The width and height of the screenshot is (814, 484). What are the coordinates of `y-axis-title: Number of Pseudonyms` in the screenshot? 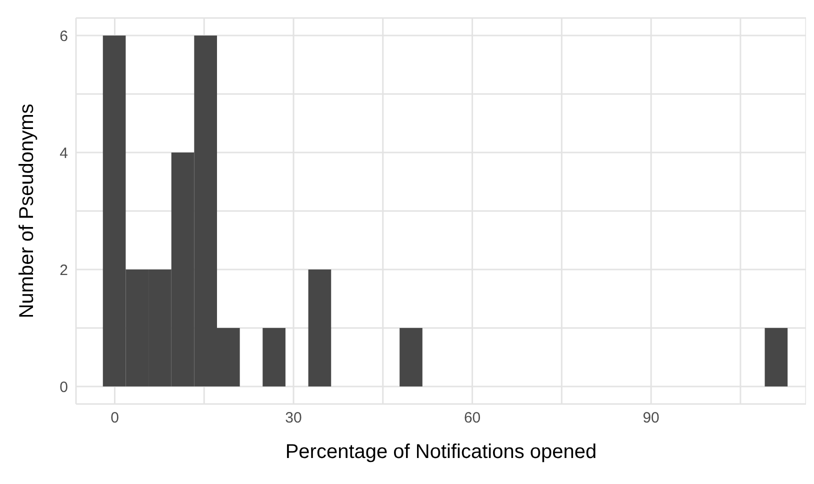 It's located at (27, 211).